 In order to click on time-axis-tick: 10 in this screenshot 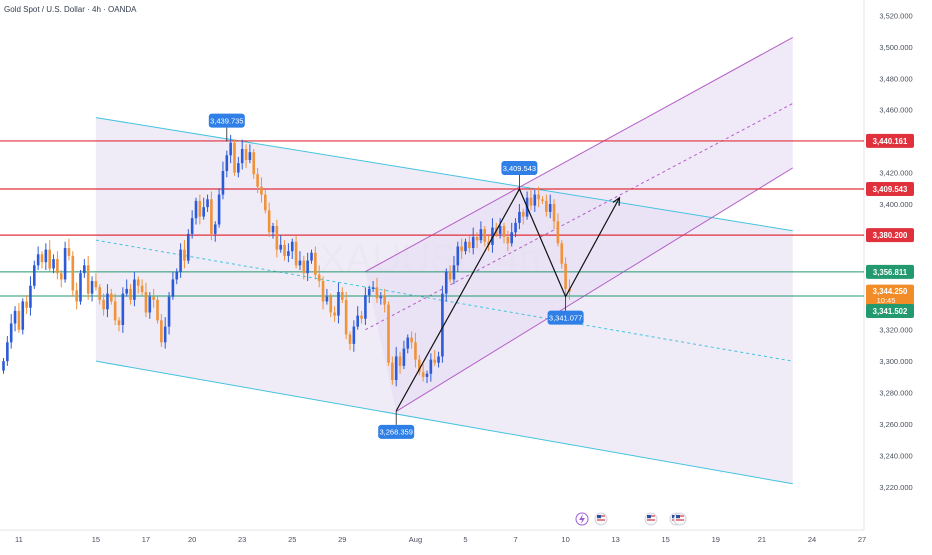, I will do `click(565, 539)`.